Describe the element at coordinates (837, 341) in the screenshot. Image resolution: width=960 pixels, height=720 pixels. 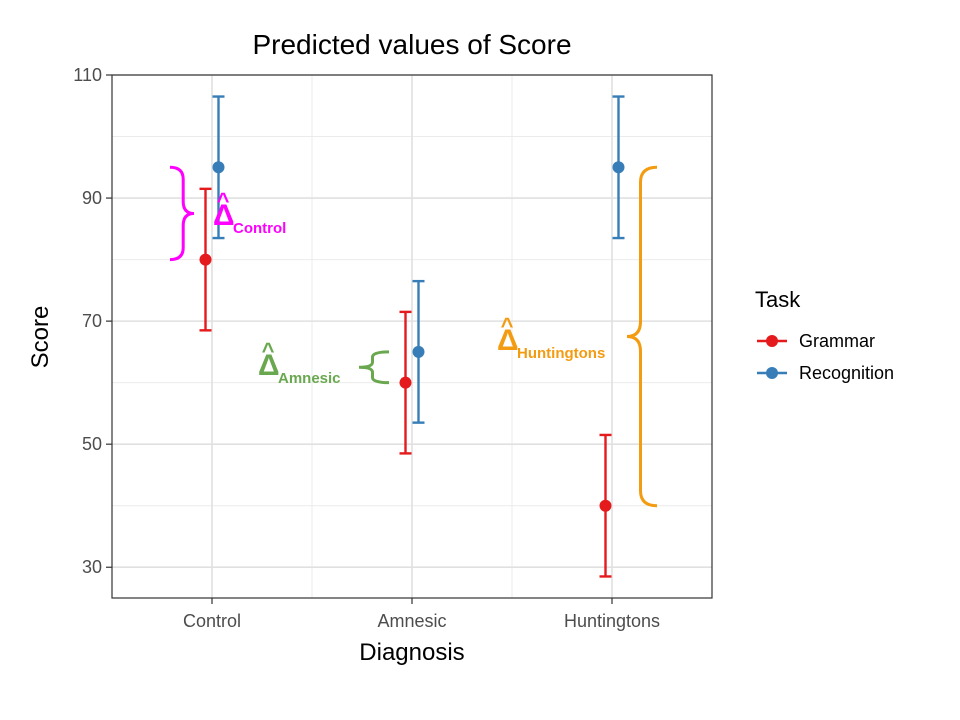
I see `legend-label: Grammar` at that location.